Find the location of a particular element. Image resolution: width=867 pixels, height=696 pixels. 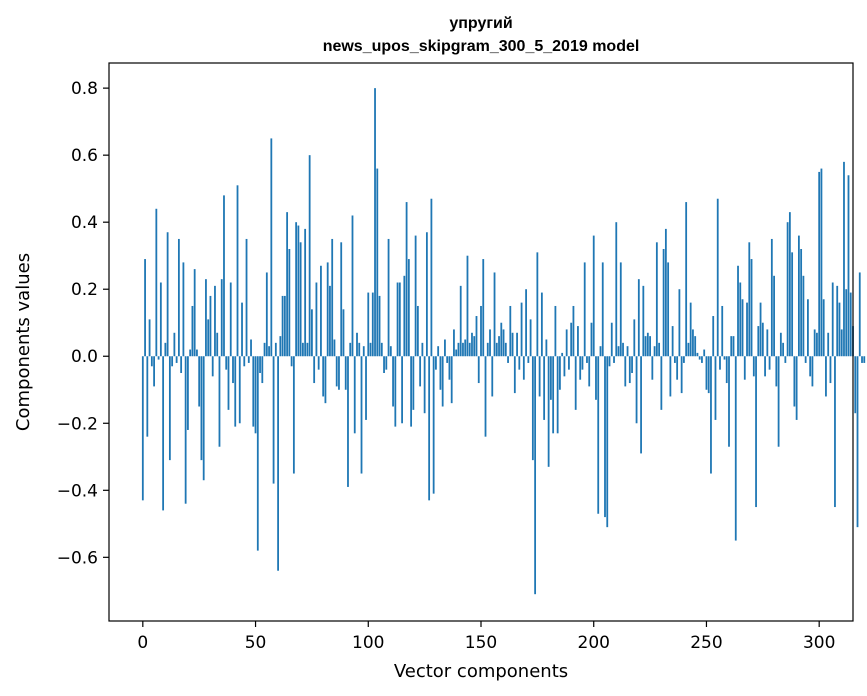

x-tick-label: 0 is located at coordinates (142, 643).